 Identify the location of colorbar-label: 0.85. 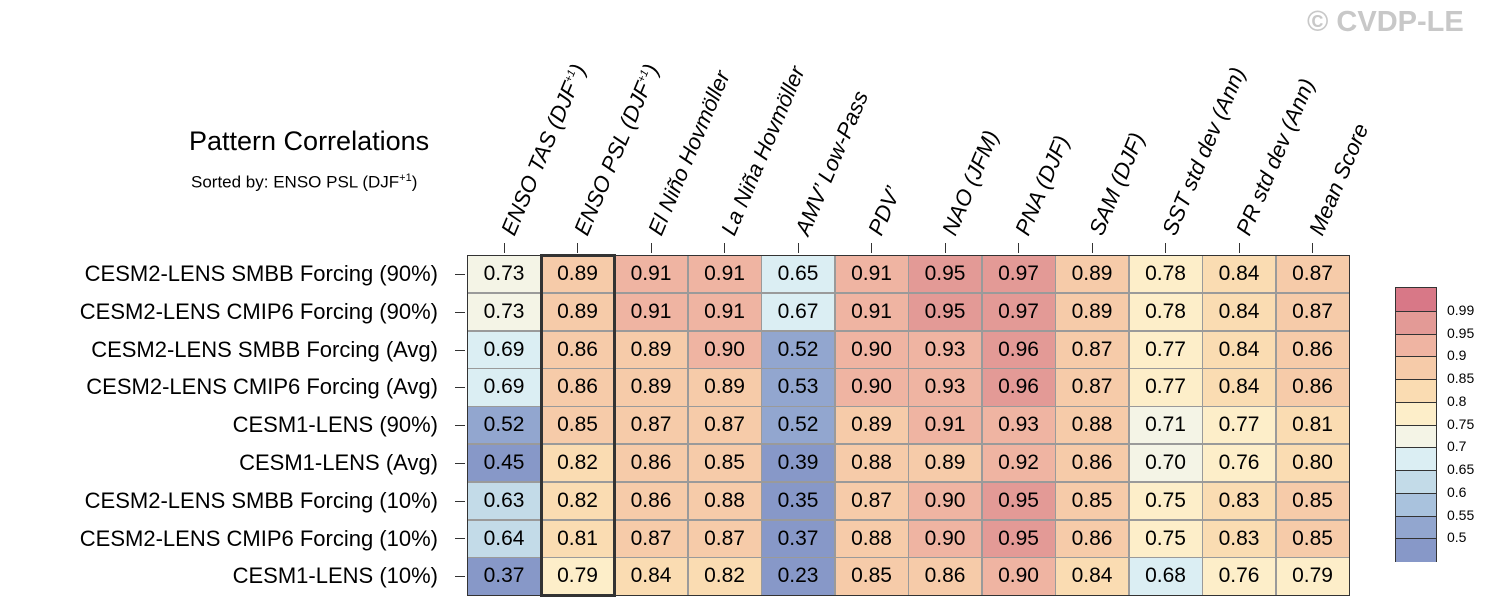
(1461, 378).